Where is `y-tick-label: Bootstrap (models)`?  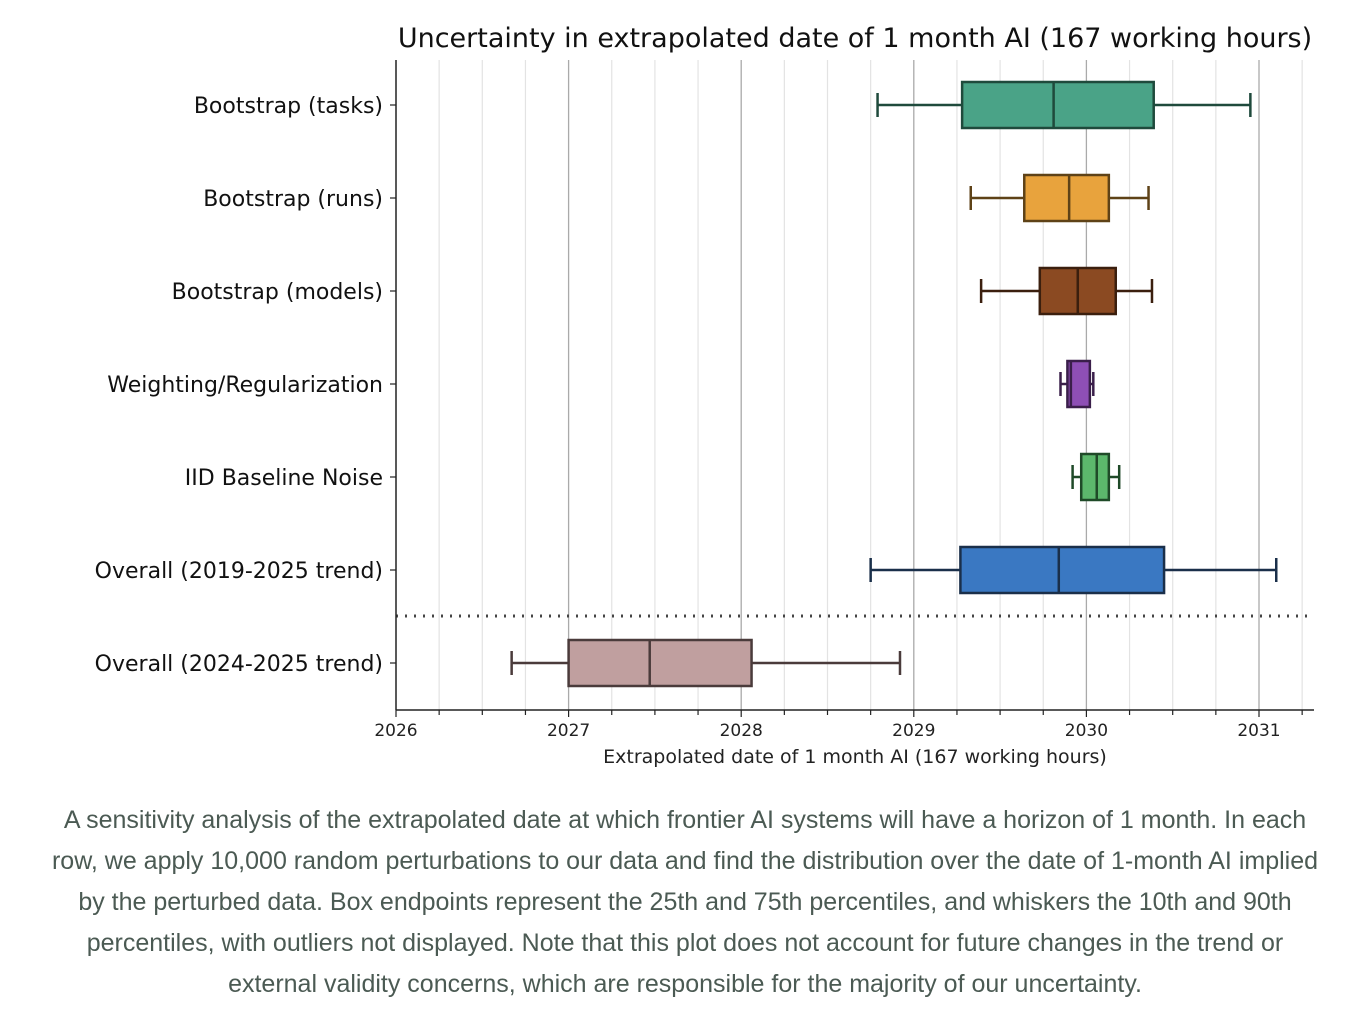
y-tick-label: Bootstrap (models) is located at coordinates (277, 292).